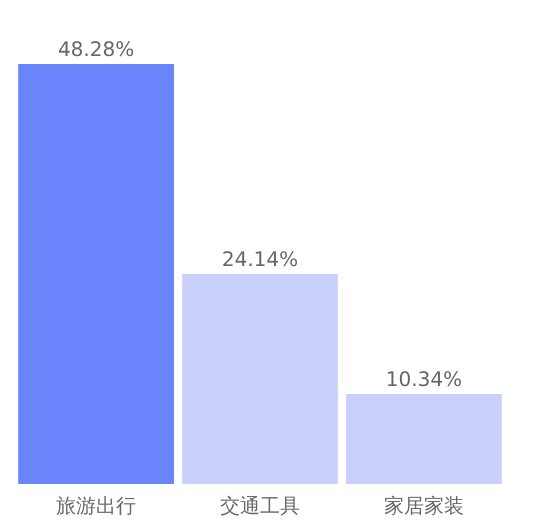 The width and height of the screenshot is (536, 525). I want to click on data-label: 10.34%, so click(424, 379).